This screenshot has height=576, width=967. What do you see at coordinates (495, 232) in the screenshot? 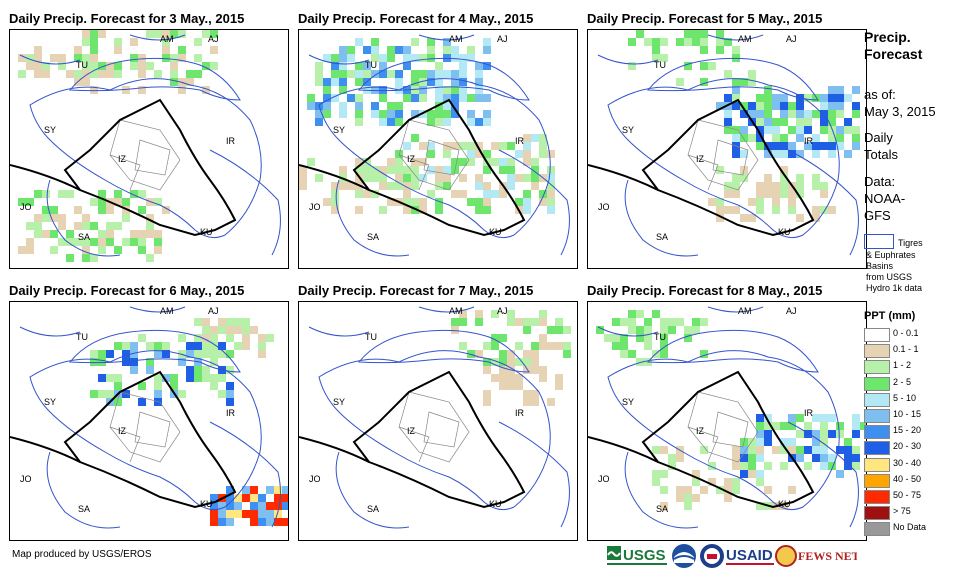
I see `country-label-ku: KU` at bounding box center [495, 232].